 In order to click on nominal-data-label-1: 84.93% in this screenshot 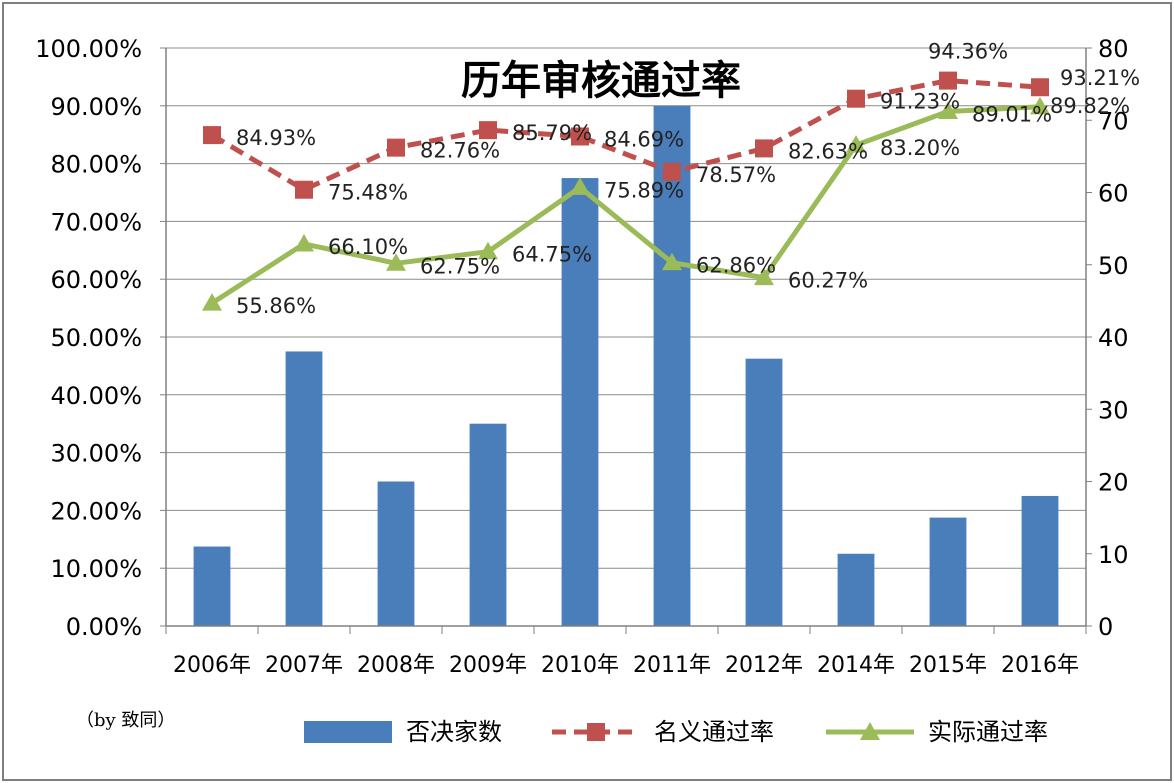, I will do `click(276, 138)`.